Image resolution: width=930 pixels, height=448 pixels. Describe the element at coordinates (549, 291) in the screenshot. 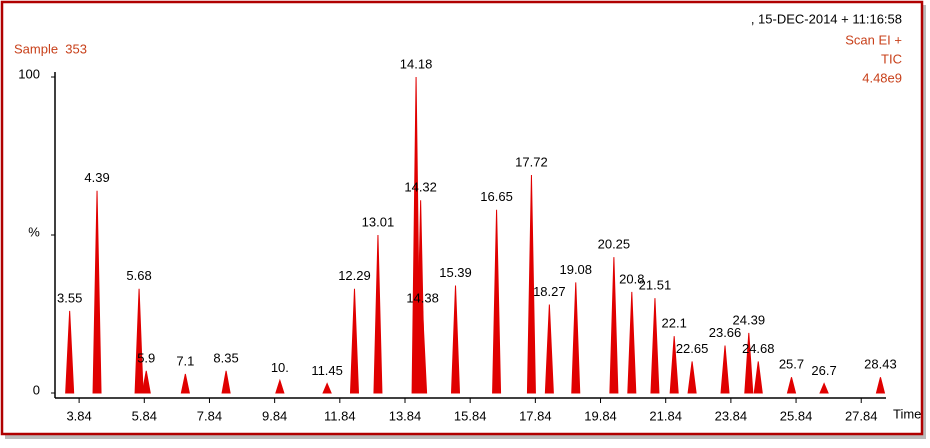

I see `peak-label: 18.27` at that location.